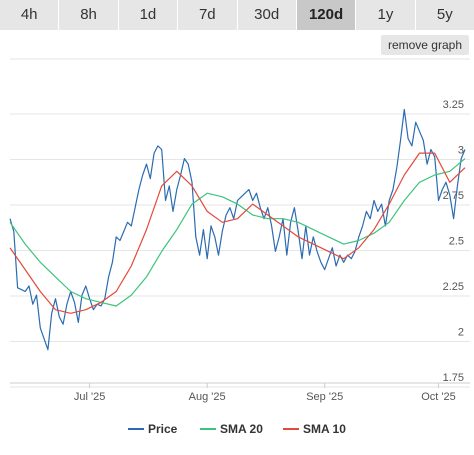 This screenshot has width=474, height=455. What do you see at coordinates (30, 15) in the screenshot?
I see `tab-4h: 4h` at bounding box center [30, 15].